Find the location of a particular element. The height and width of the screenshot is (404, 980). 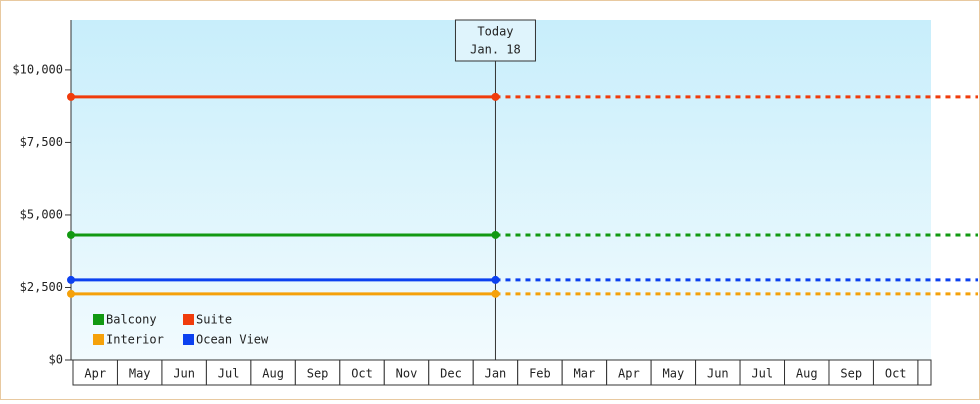

y-tick-label: $7,500 is located at coordinates (41, 142).